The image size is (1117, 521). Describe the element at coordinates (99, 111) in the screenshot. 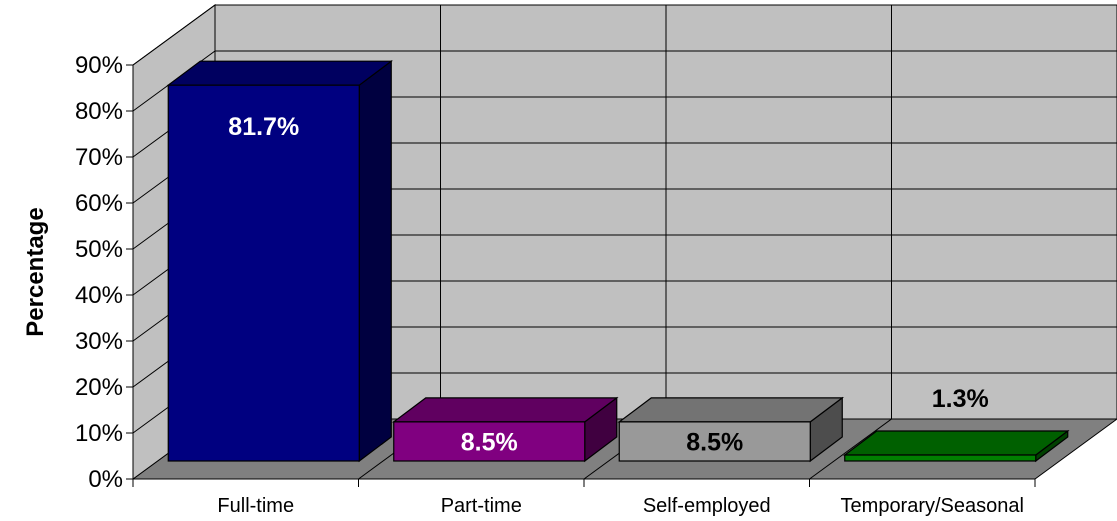

I see `y-tick-label: 80%` at that location.